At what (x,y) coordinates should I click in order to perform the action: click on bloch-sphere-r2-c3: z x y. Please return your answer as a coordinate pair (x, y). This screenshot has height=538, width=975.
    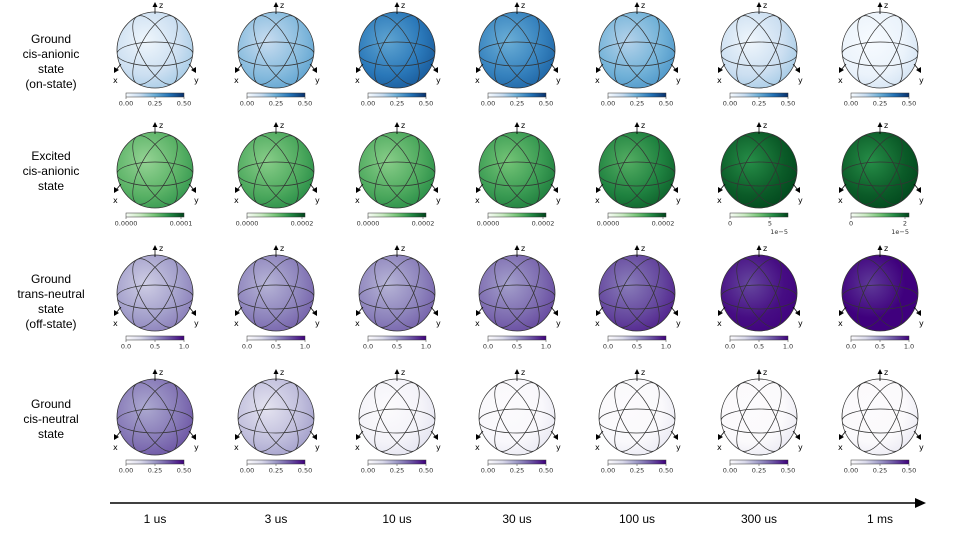
    Looking at the image, I should click on (398, 165).